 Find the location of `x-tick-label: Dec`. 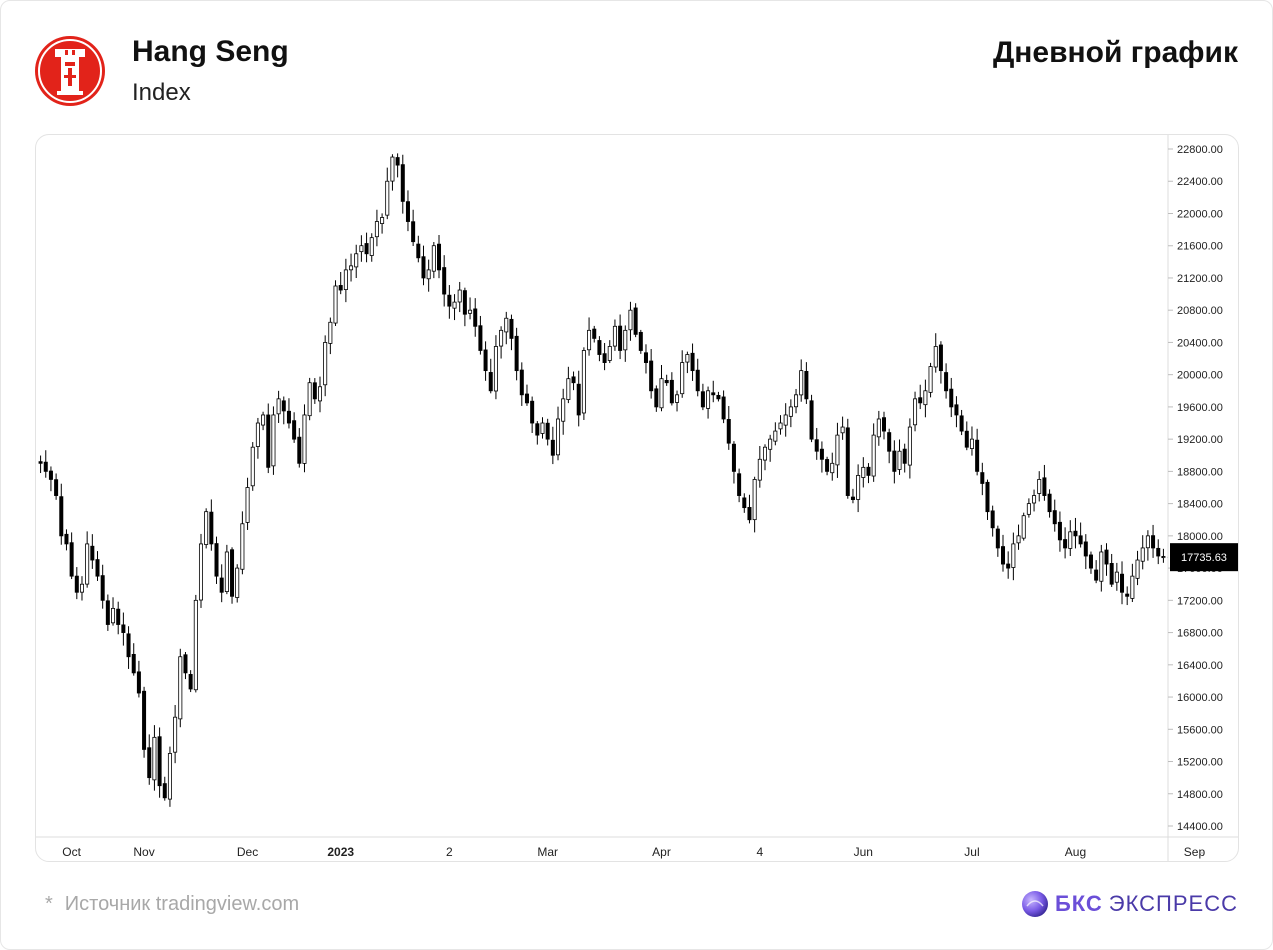

x-tick-label: Dec is located at coordinates (247, 852).